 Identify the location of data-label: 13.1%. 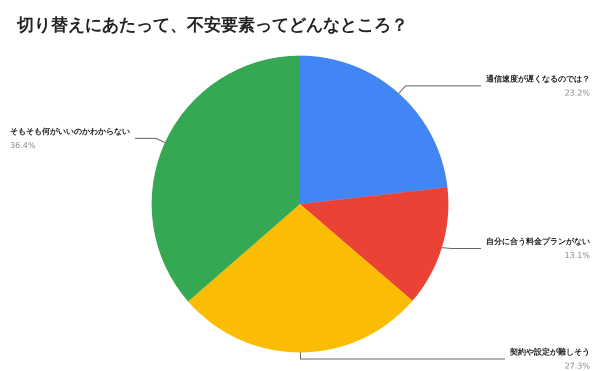
(577, 255).